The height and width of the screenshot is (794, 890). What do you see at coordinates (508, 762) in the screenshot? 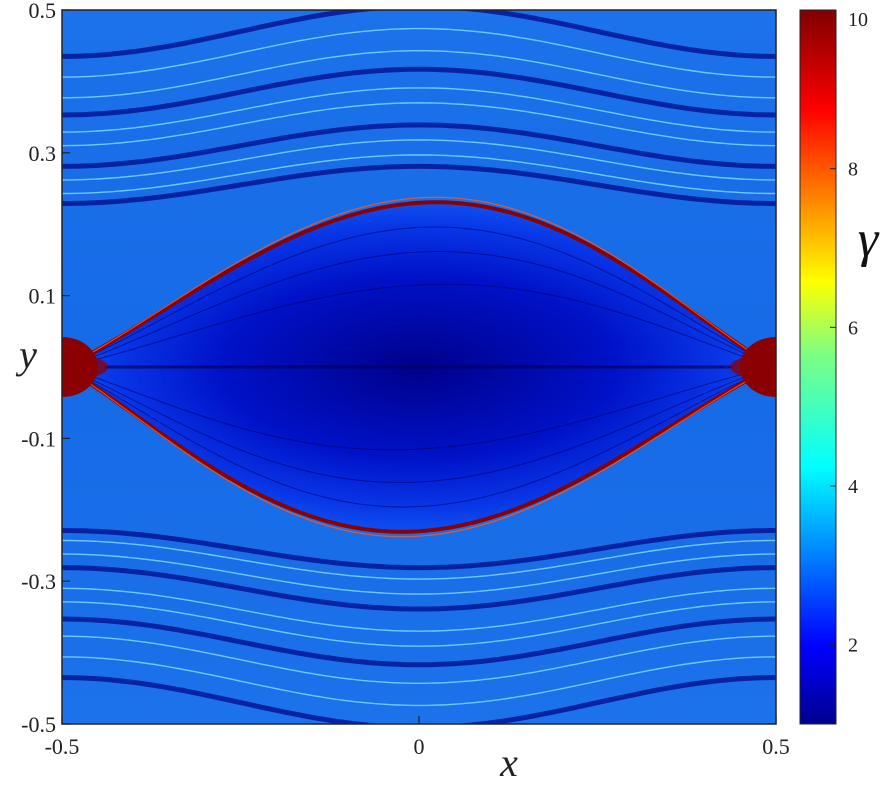
I see `x-axis-label: x` at bounding box center [508, 762].